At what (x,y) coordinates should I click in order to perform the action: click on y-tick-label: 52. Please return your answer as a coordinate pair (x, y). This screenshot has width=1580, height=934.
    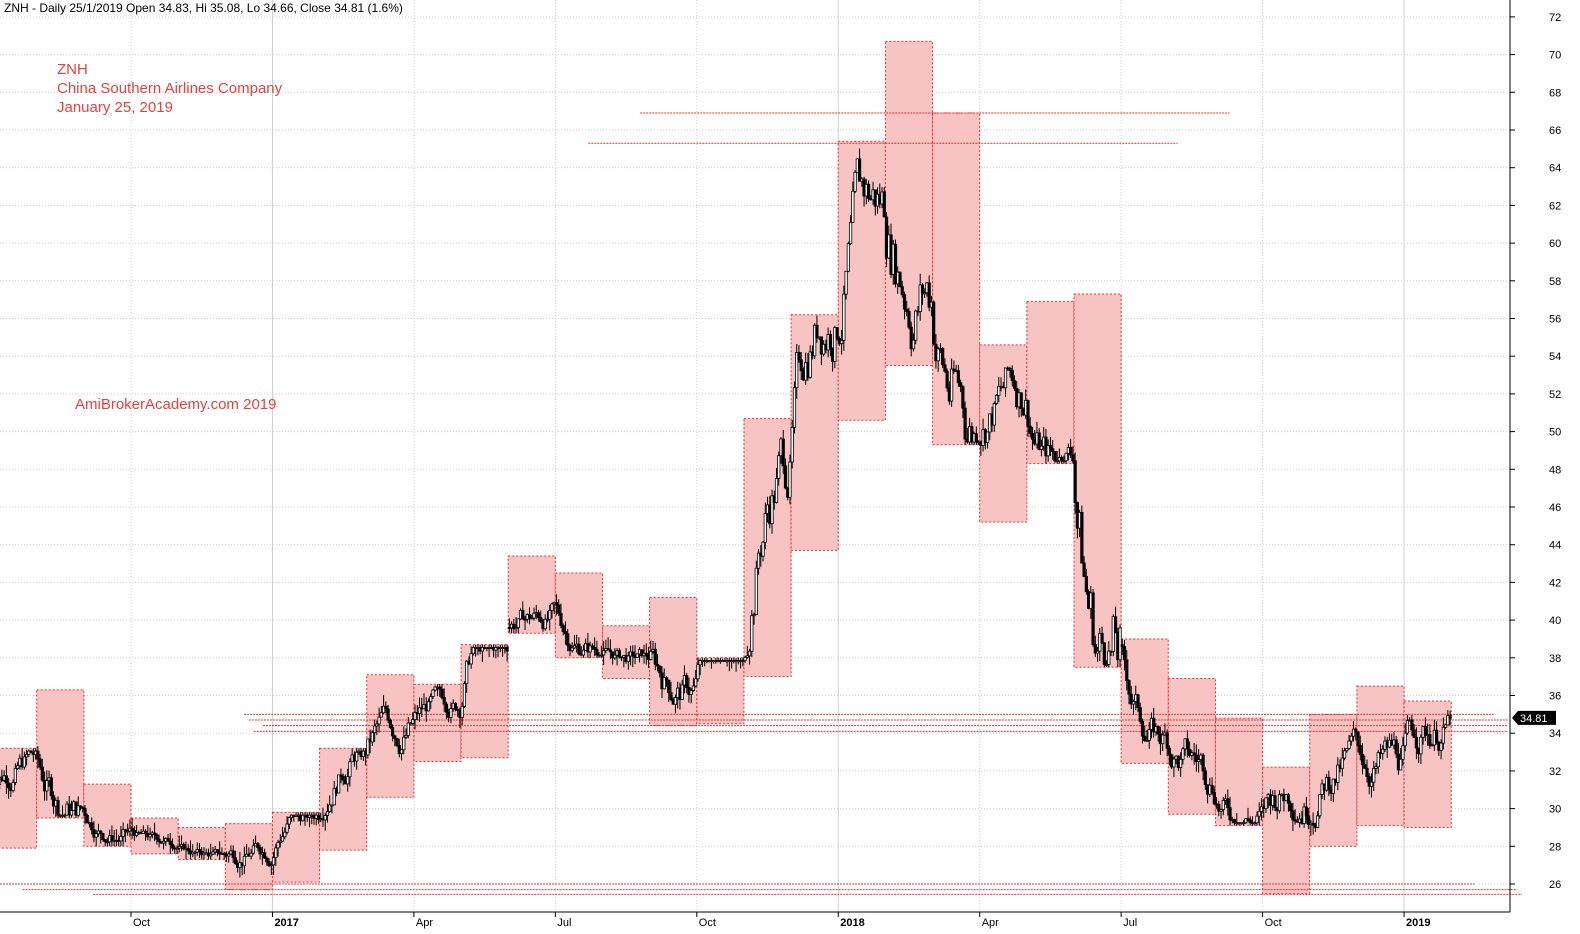
    Looking at the image, I should click on (1555, 395).